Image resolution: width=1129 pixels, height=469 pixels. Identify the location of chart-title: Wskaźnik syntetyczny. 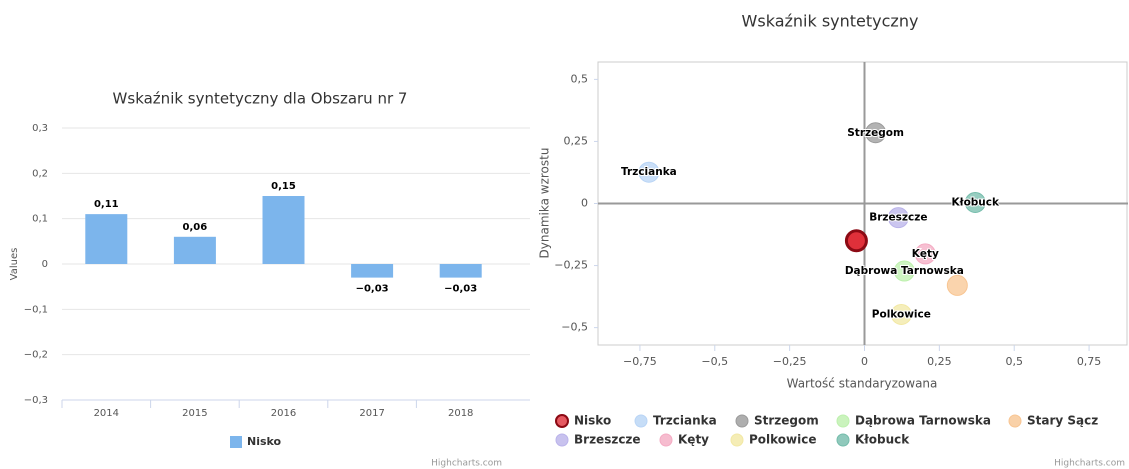
(830, 21).